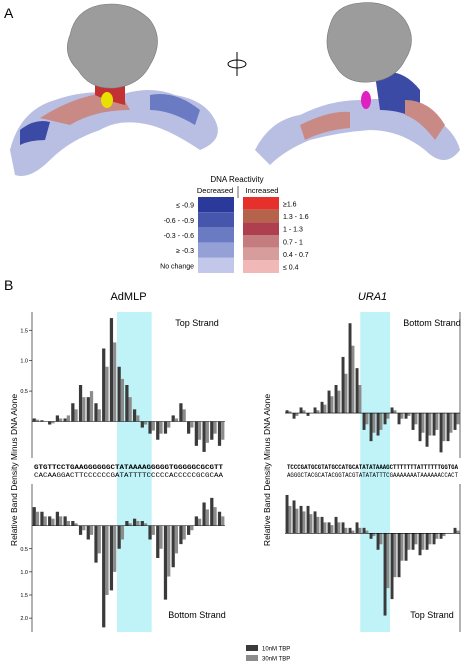 This screenshot has height=668, width=474. Describe the element at coordinates (432, 323) in the screenshot. I see `strand-label: Bottom Strand` at that location.